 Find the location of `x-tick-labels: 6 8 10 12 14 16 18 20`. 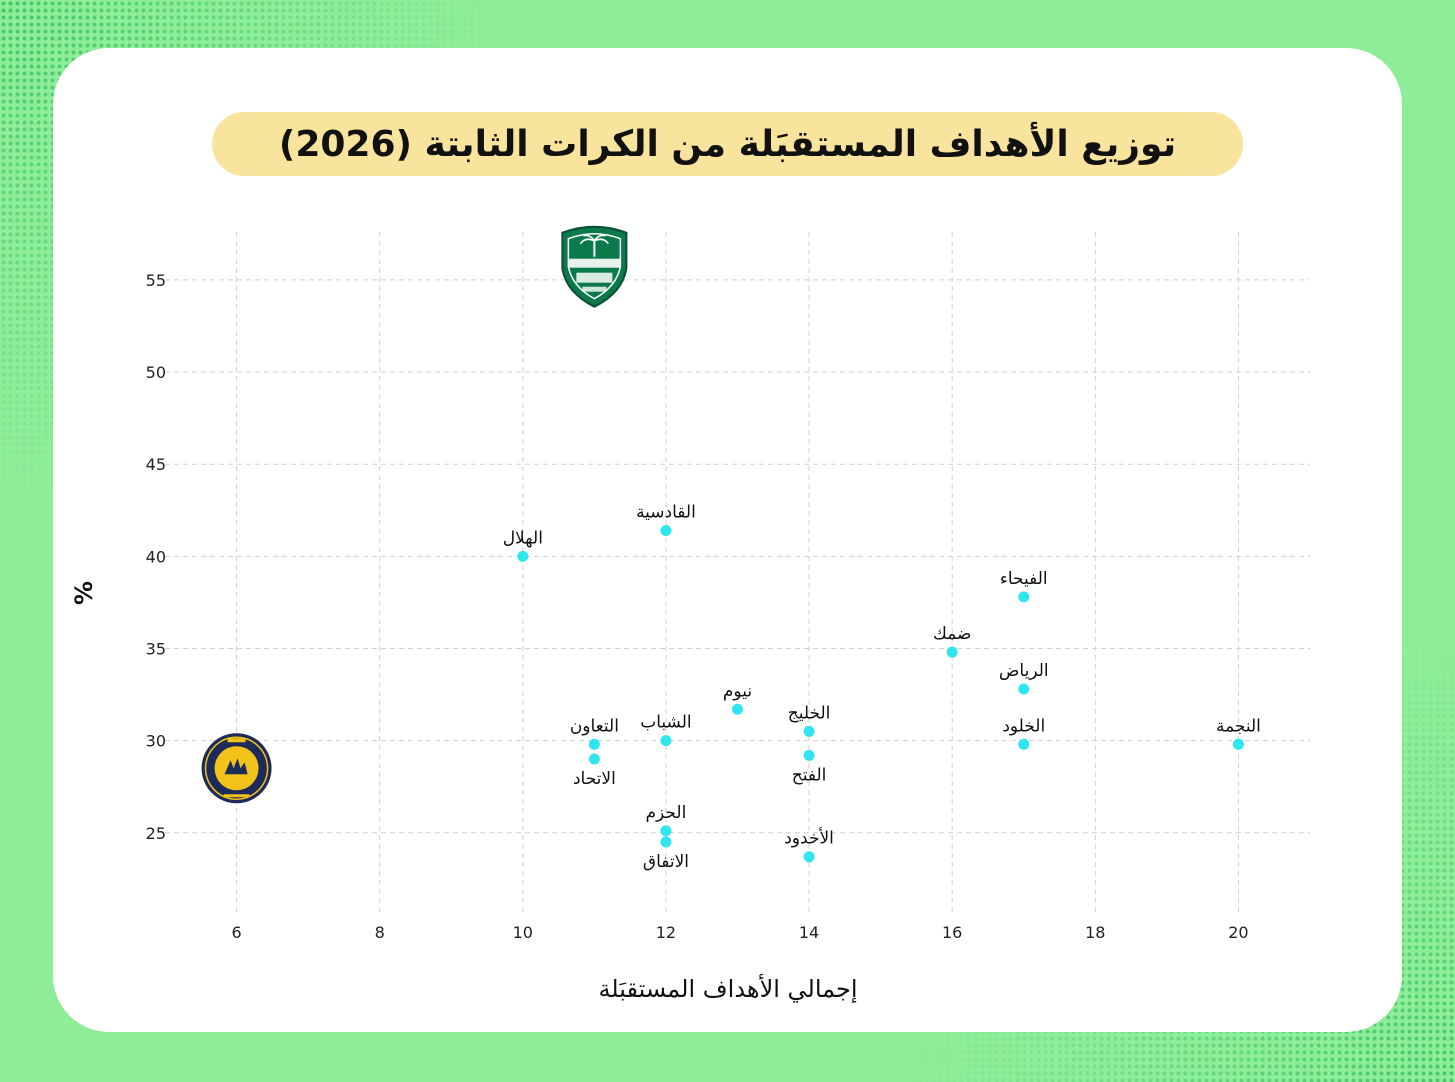

x-tick-labels: 6 8 10 12 14 16 18 20 is located at coordinates (739, 932).